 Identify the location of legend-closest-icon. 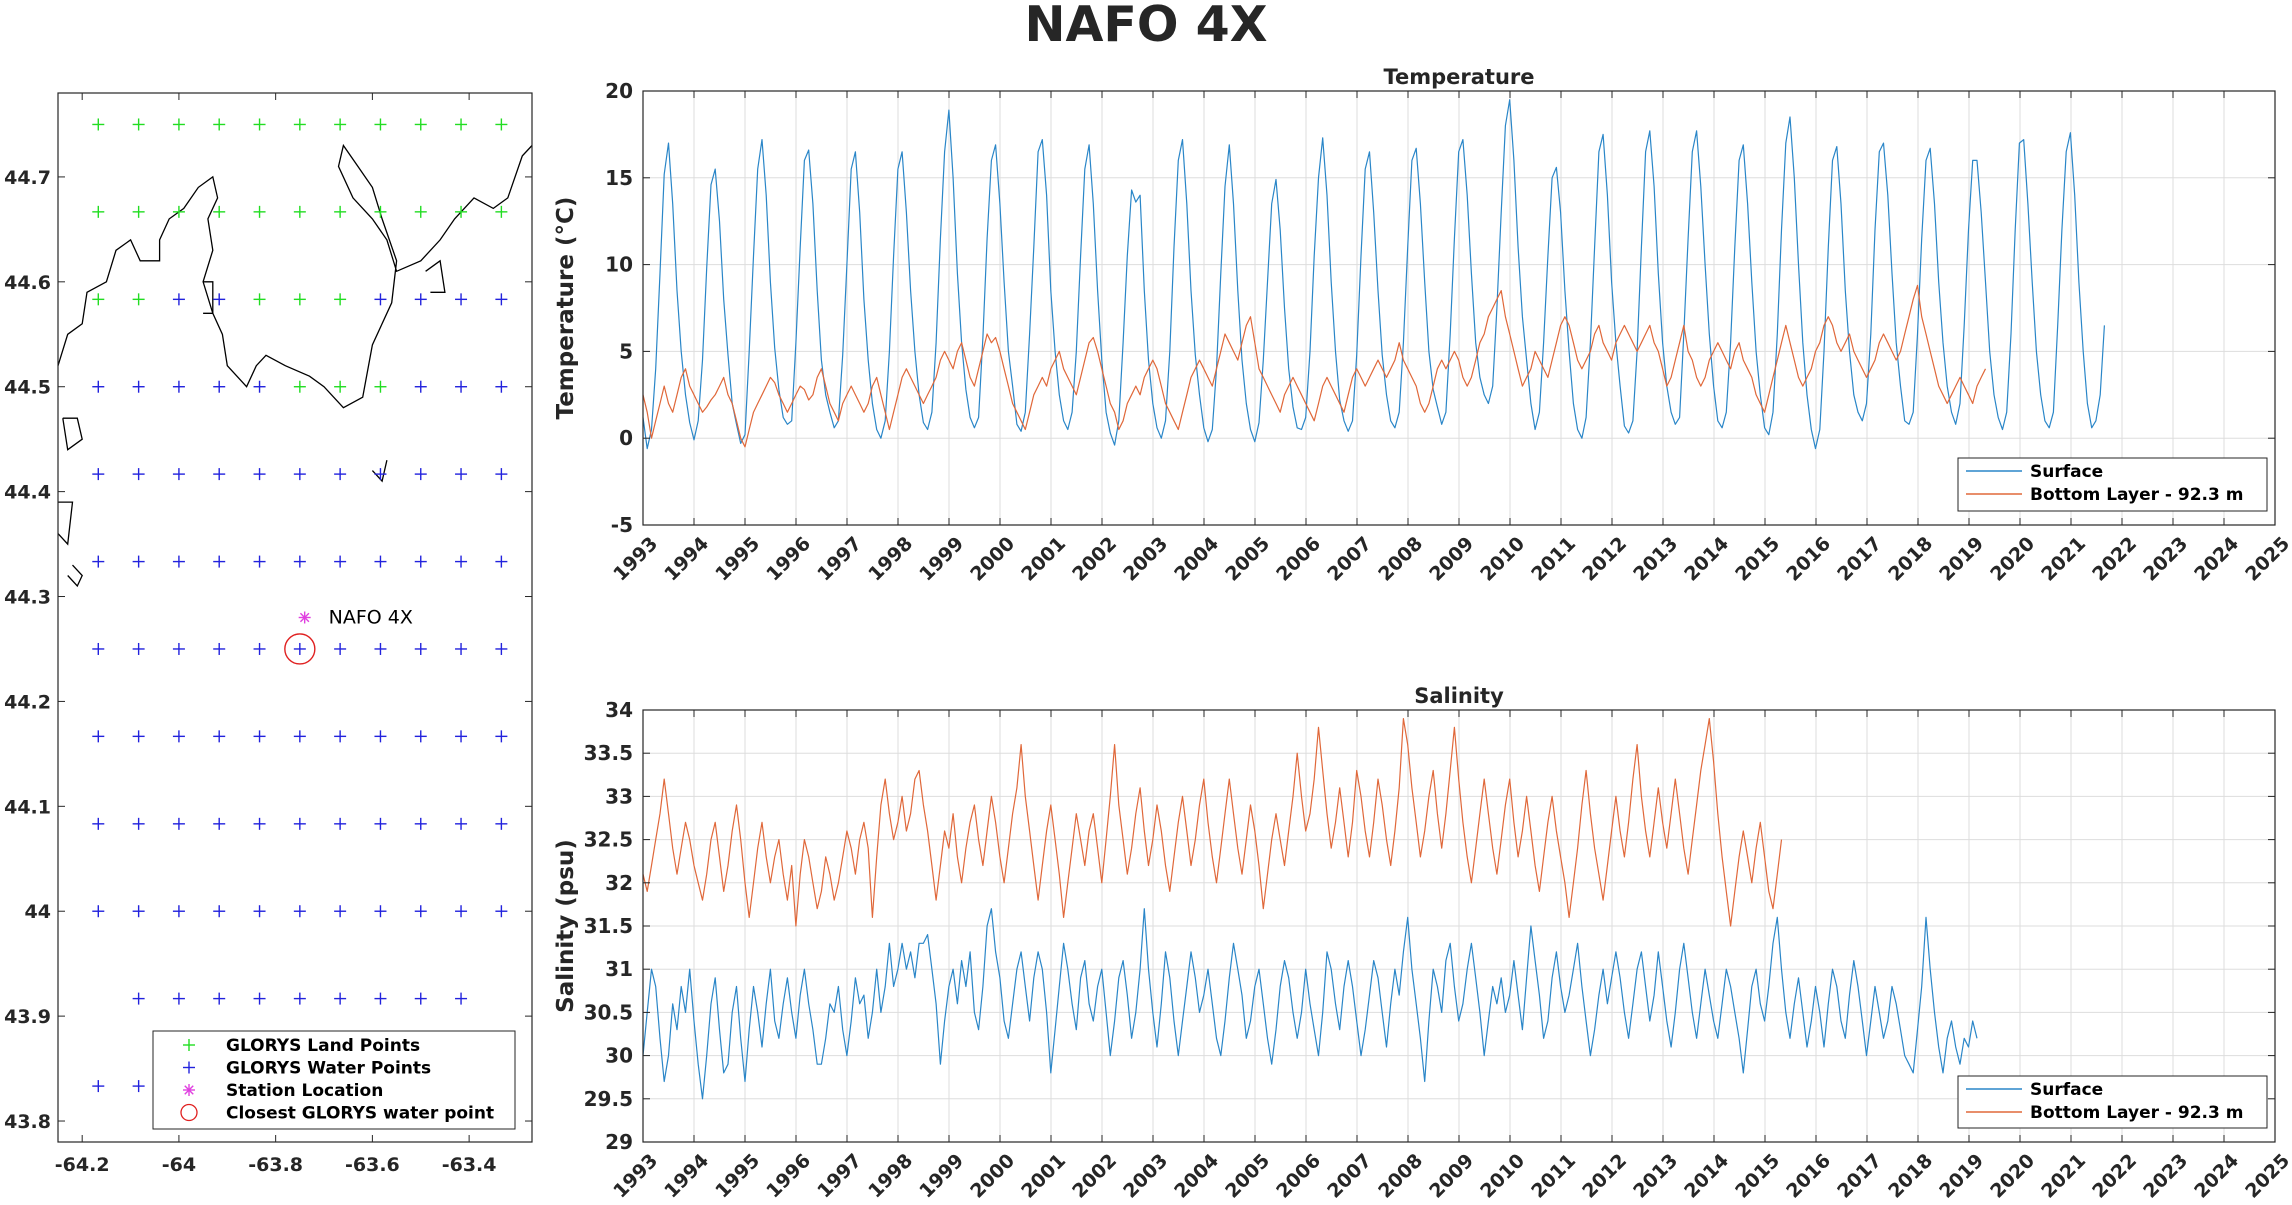
(189, 1112).